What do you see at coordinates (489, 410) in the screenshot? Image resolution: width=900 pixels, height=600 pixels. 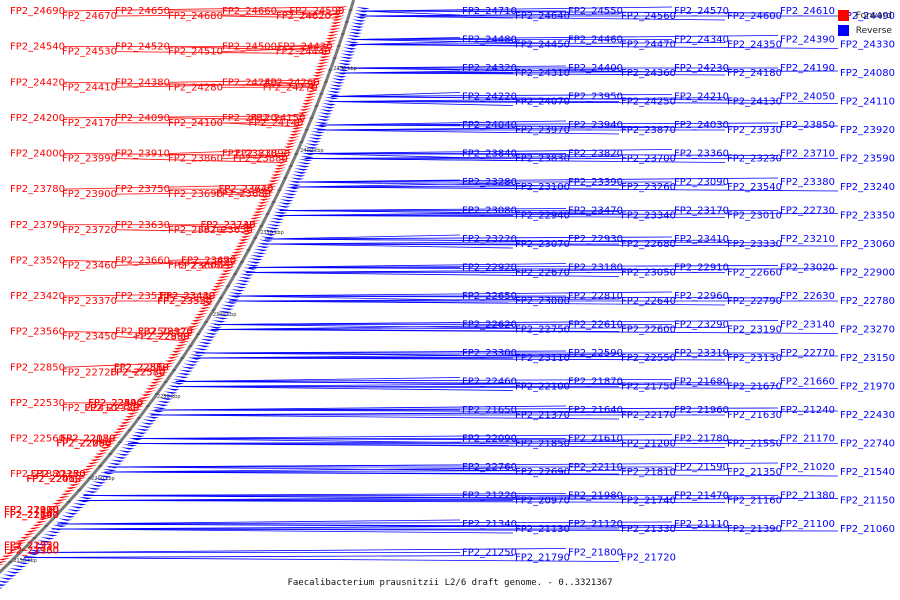 I see `reverse-gene-label: FP2_21650` at bounding box center [489, 410].